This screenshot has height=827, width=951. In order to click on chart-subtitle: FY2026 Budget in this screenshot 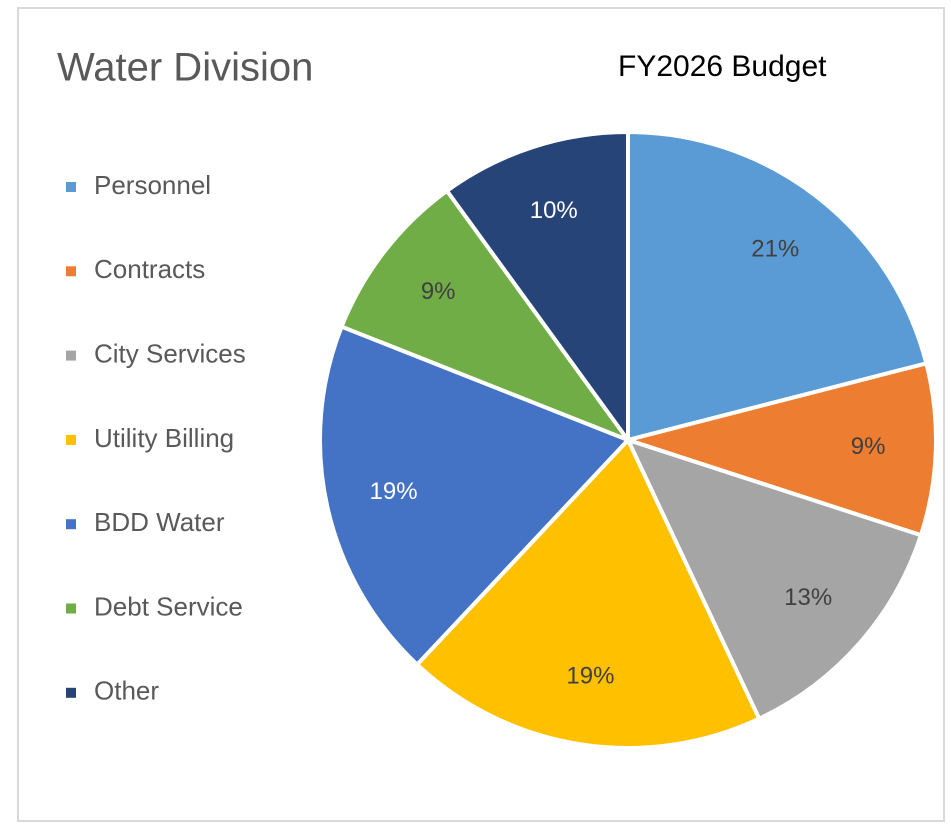, I will do `click(722, 66)`.